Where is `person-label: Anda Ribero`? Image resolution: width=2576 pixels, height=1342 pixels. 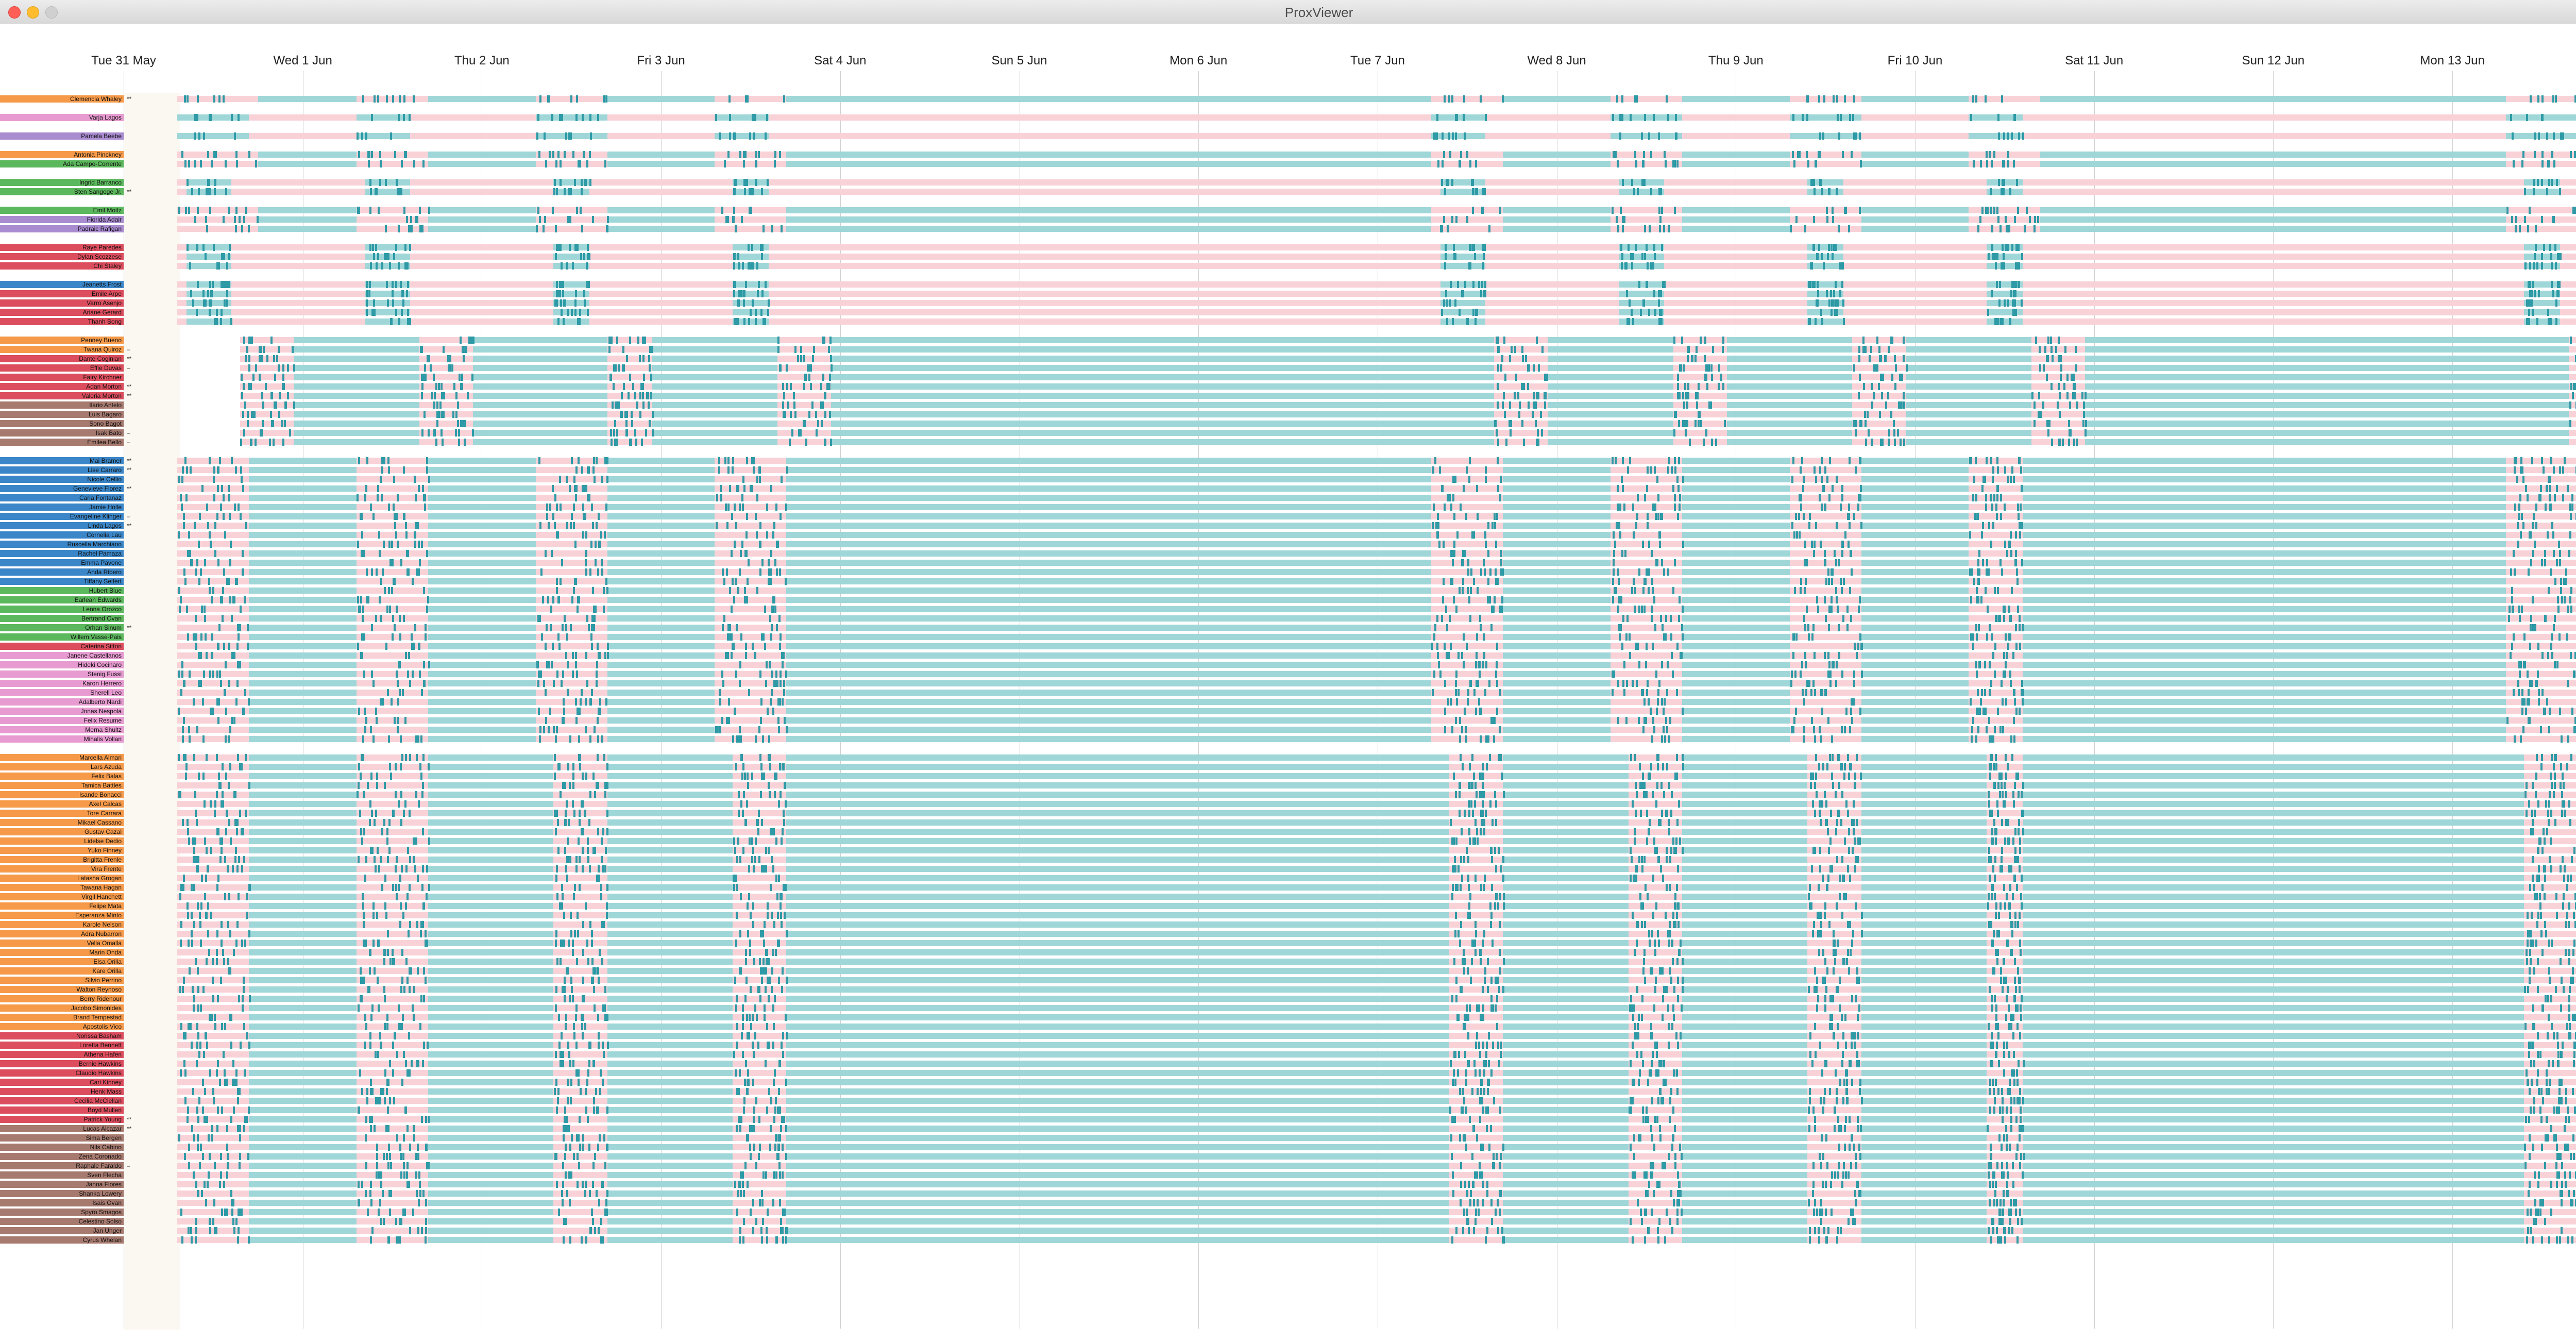 person-label: Anda Ribero is located at coordinates (62, 572).